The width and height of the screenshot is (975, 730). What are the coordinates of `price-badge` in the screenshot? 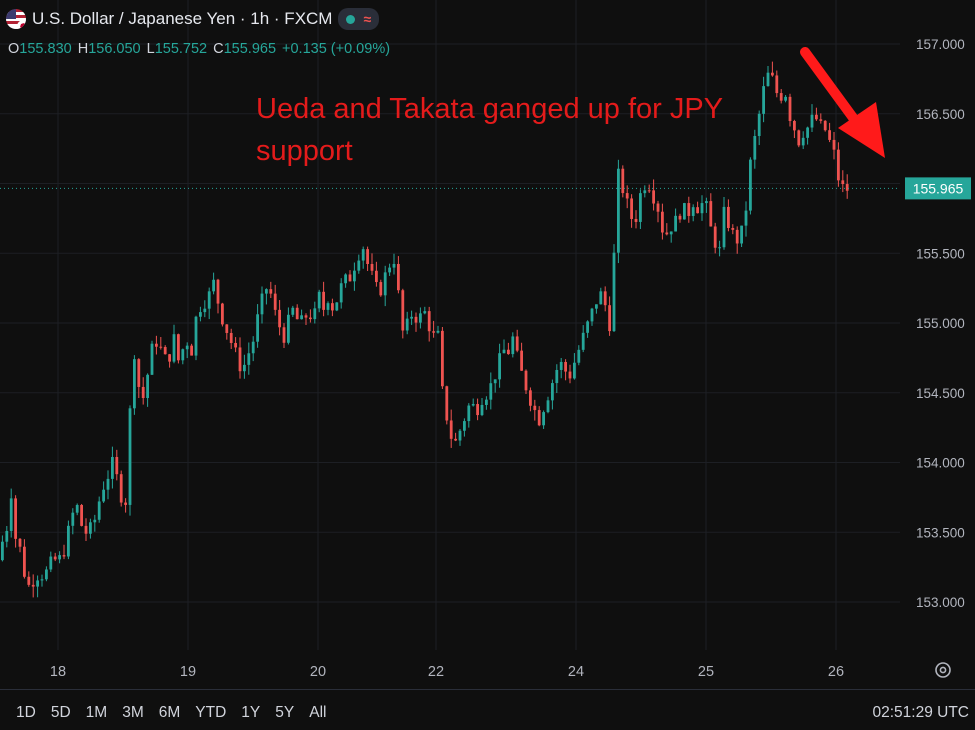 It's located at (938, 188).